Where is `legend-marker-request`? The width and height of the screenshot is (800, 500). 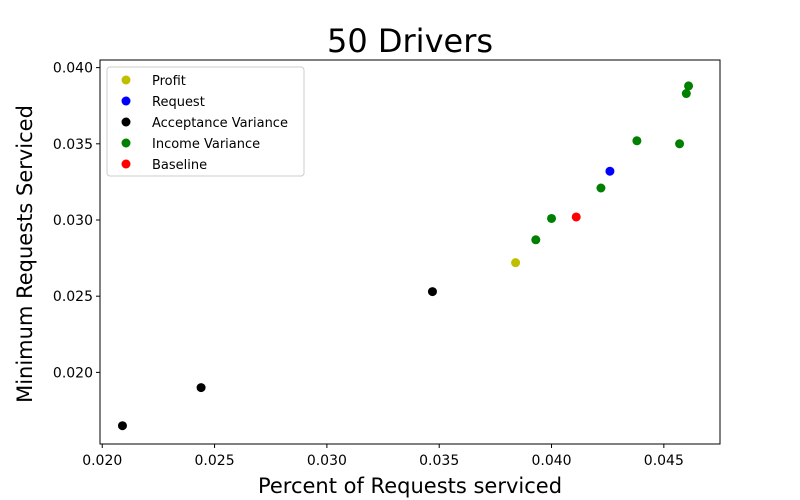
legend-marker-request is located at coordinates (126, 101).